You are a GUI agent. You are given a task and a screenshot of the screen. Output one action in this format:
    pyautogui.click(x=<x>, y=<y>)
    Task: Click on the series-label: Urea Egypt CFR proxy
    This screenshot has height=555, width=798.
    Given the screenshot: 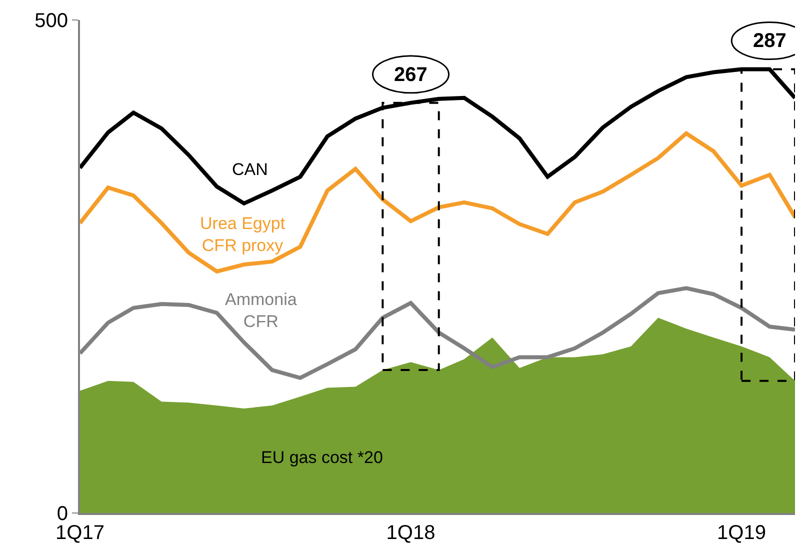 What is the action you would take?
    pyautogui.click(x=243, y=235)
    